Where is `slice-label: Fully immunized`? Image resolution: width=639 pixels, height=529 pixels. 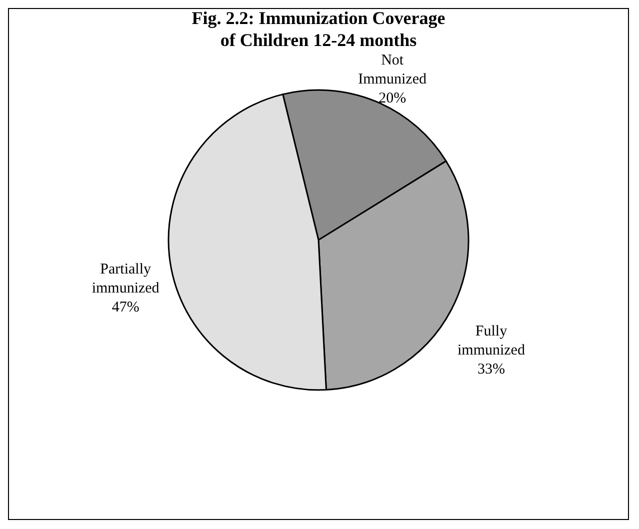
slice-label: Fully immunized is located at coordinates (491, 340).